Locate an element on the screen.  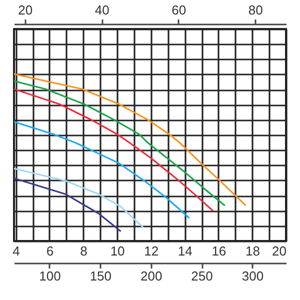
x-tick-label: 16 is located at coordinates (219, 251).